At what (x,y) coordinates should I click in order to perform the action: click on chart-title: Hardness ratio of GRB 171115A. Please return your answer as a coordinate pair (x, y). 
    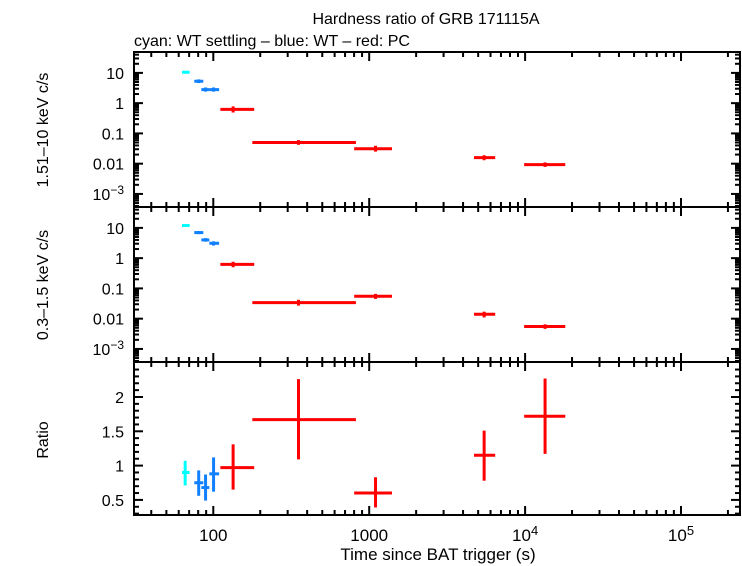
    Looking at the image, I should click on (425, 19).